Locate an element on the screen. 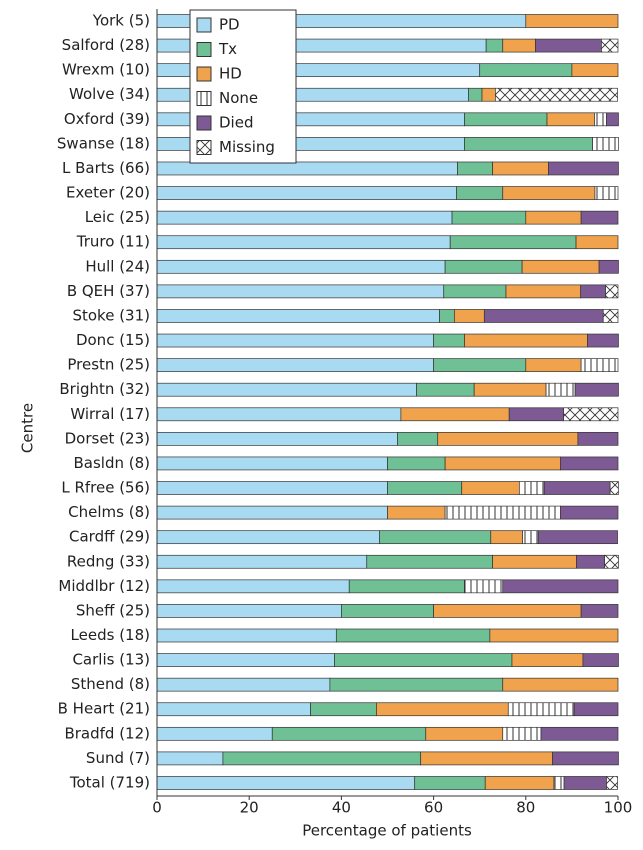  y-tick-label: Salford (28) is located at coordinates (106, 45).